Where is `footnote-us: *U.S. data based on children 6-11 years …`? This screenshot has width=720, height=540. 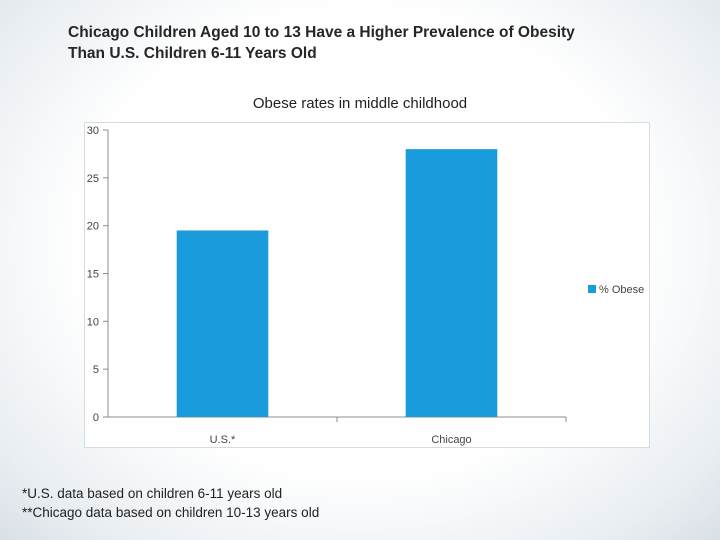 footnote-us: *U.S. data based on children 6-11 years … is located at coordinates (152, 493).